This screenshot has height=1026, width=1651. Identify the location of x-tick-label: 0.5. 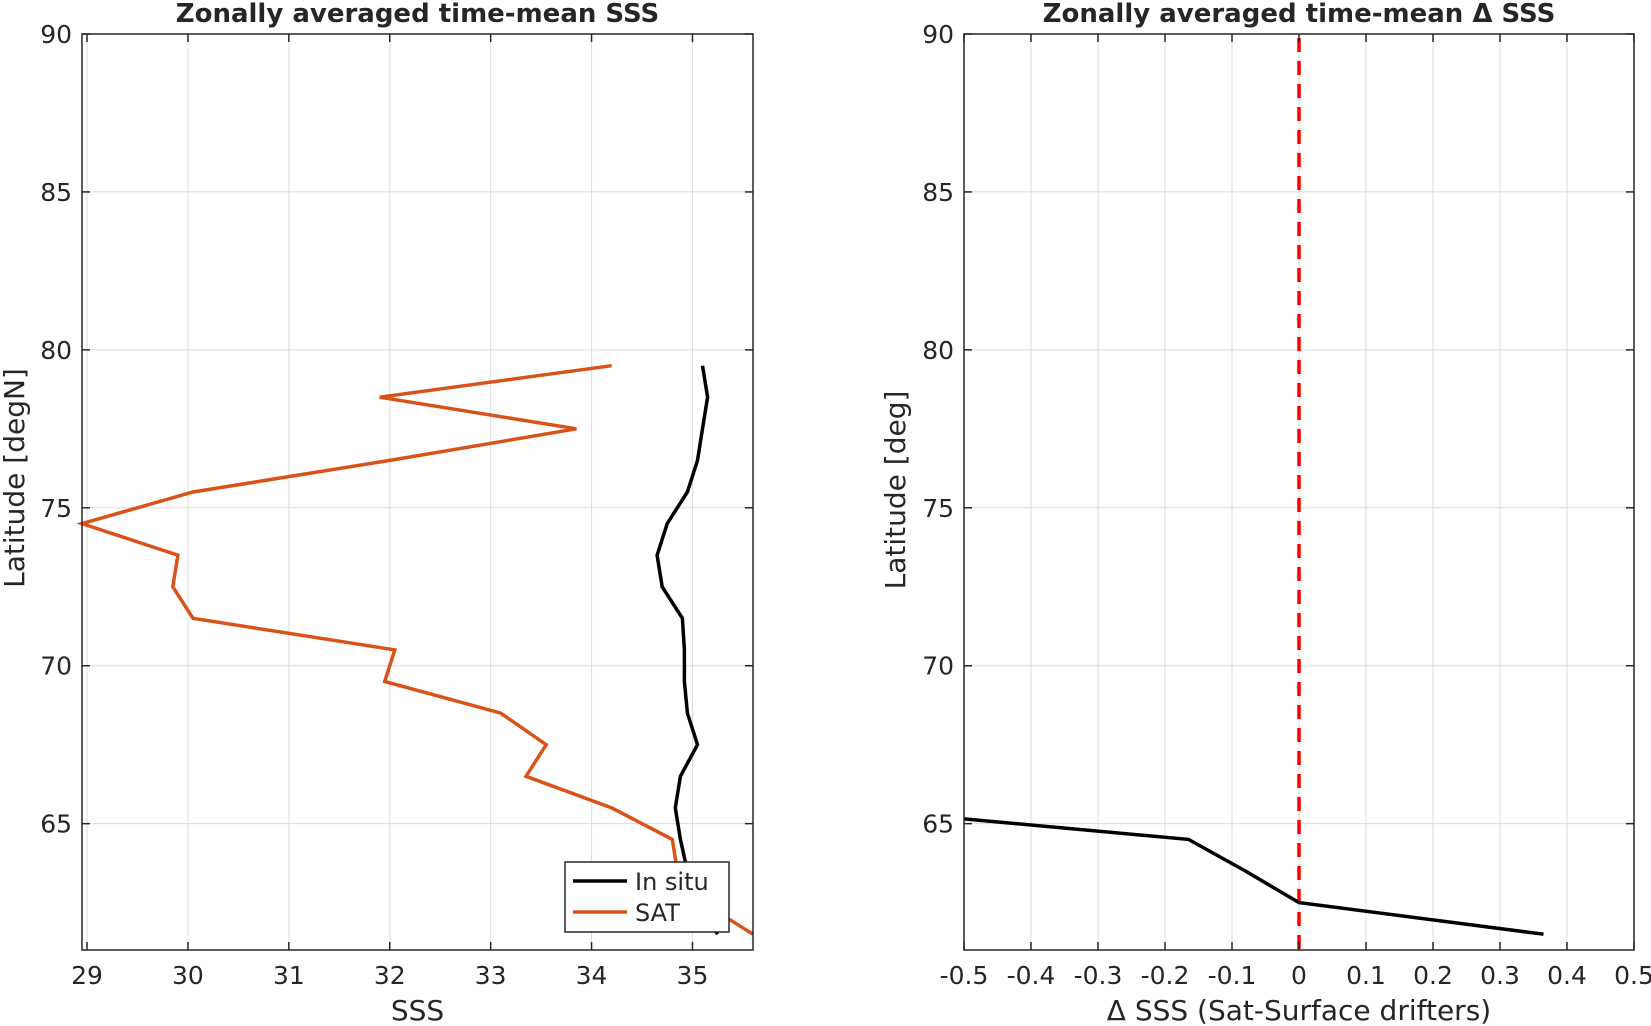
(1632, 975).